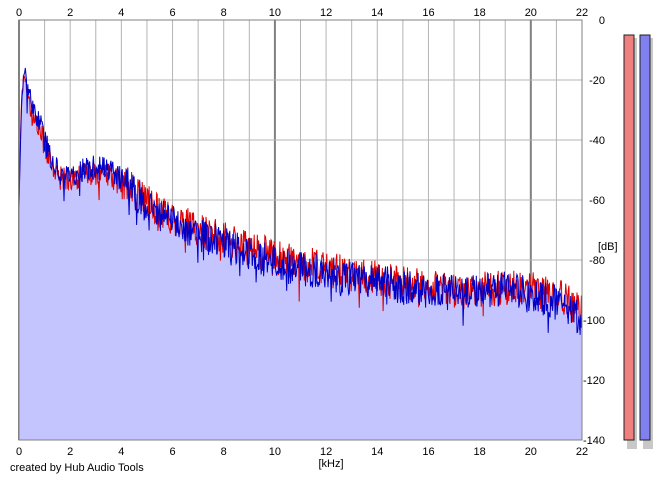 This screenshot has height=481, width=664. Describe the element at coordinates (629, 237) in the screenshot. I see `level-meter-left` at that location.